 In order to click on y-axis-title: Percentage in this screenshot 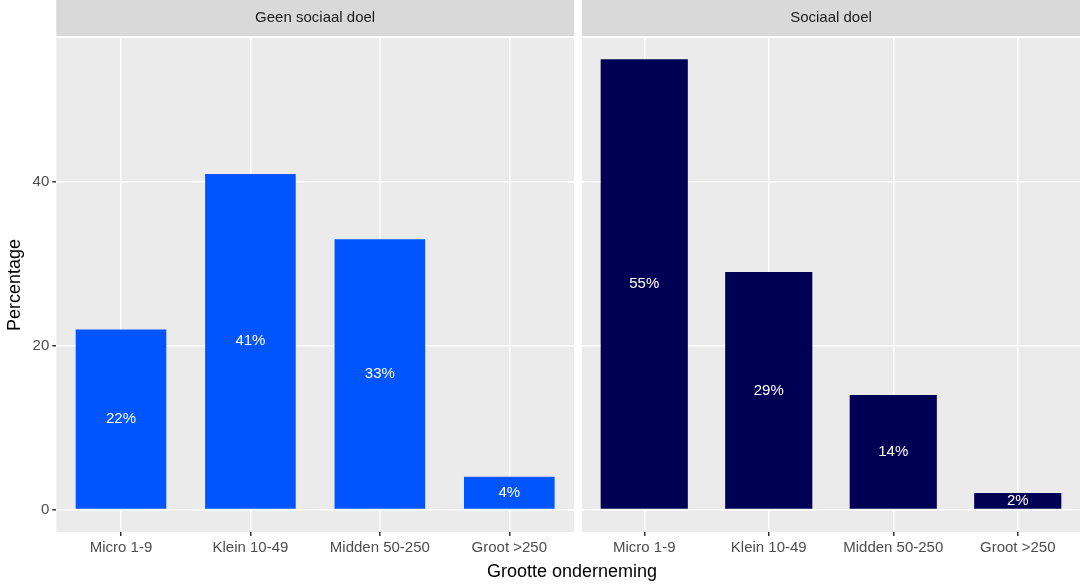, I will do `click(13, 285)`.